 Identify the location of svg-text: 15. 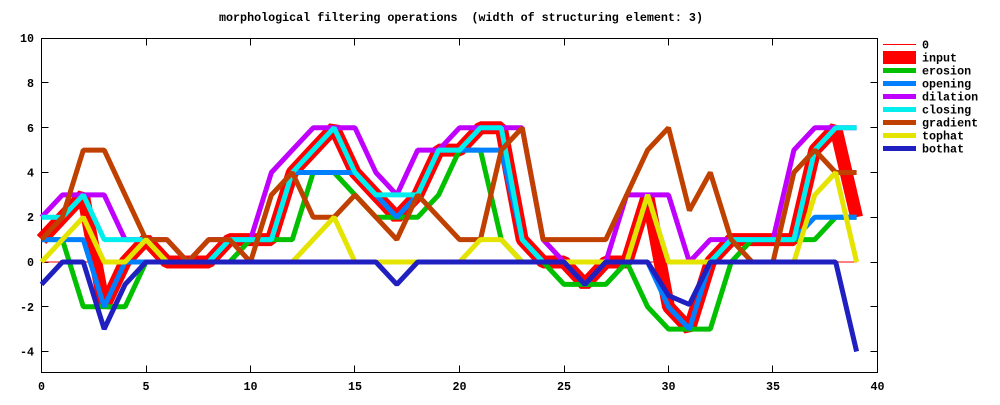
(355, 387).